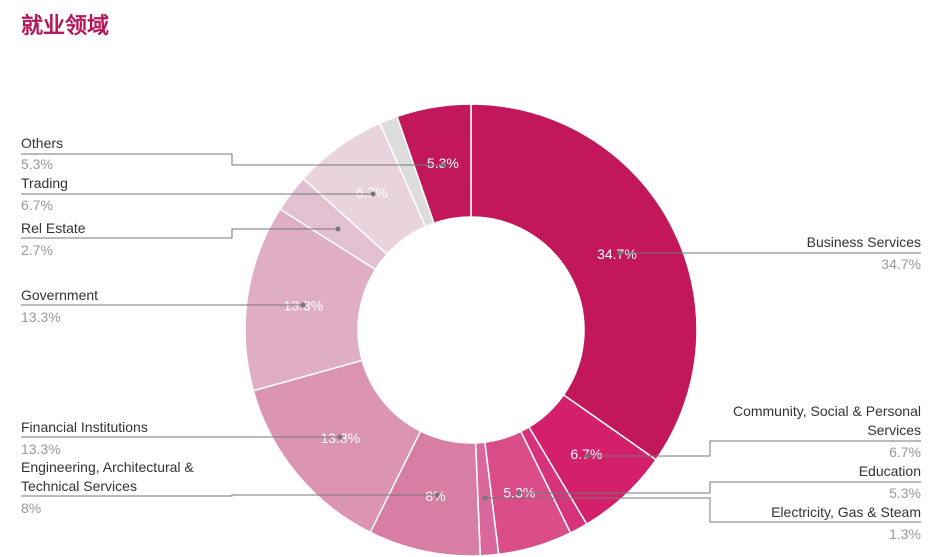 The image size is (946, 557). What do you see at coordinates (107, 467) in the screenshot?
I see `category-label: Engineering, Architectural &` at bounding box center [107, 467].